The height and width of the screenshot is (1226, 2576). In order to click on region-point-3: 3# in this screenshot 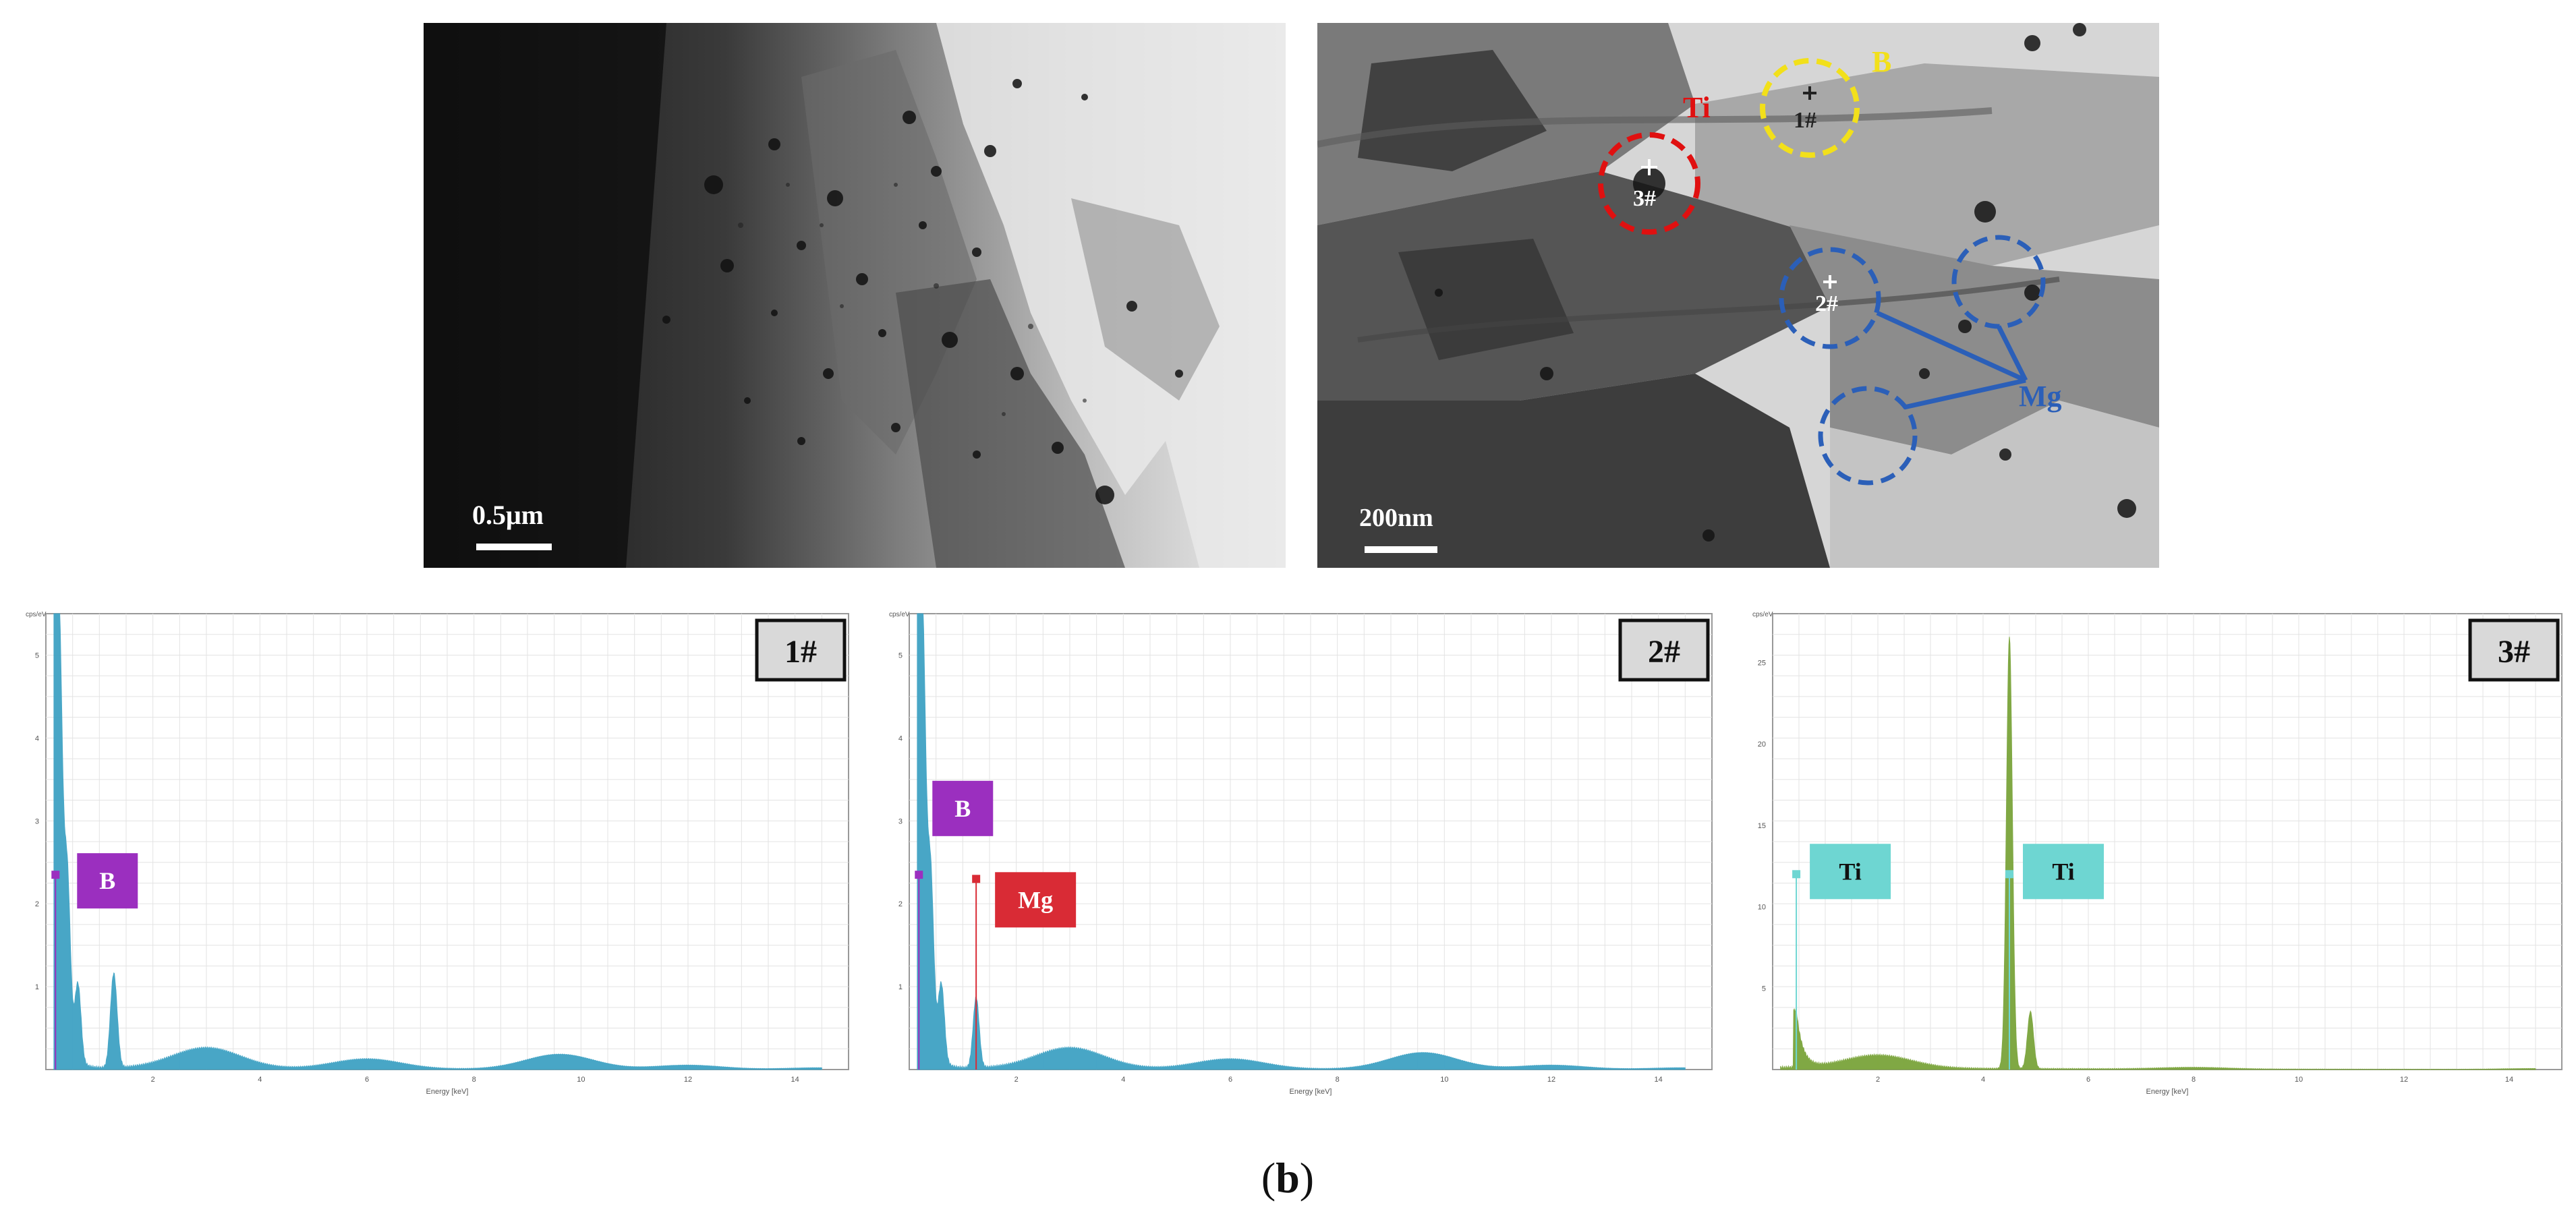, I will do `click(1644, 198)`.